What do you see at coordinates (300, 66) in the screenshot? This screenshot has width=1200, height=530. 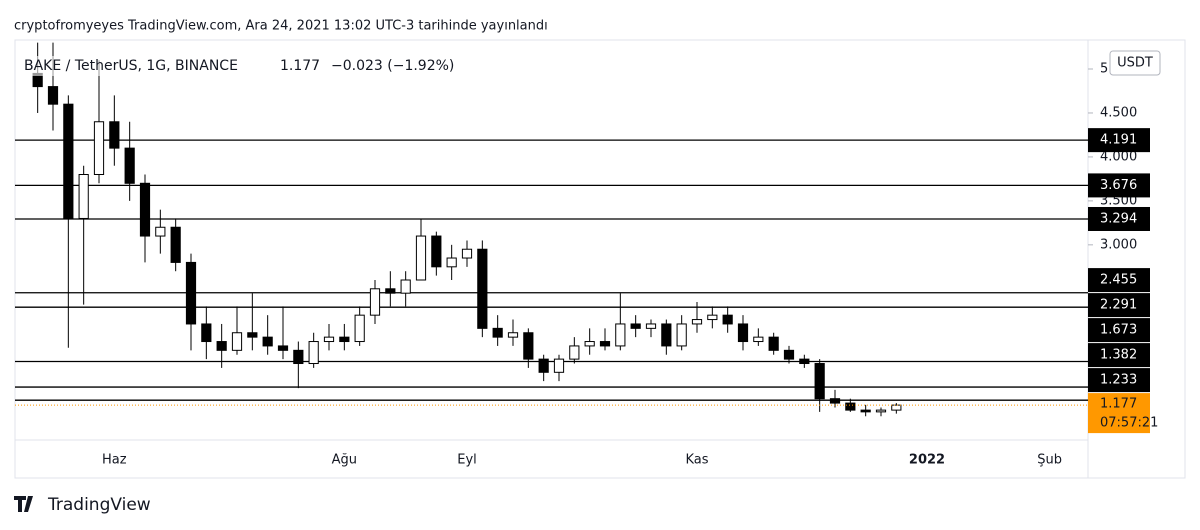 I see `last-price: 1.177` at bounding box center [300, 66].